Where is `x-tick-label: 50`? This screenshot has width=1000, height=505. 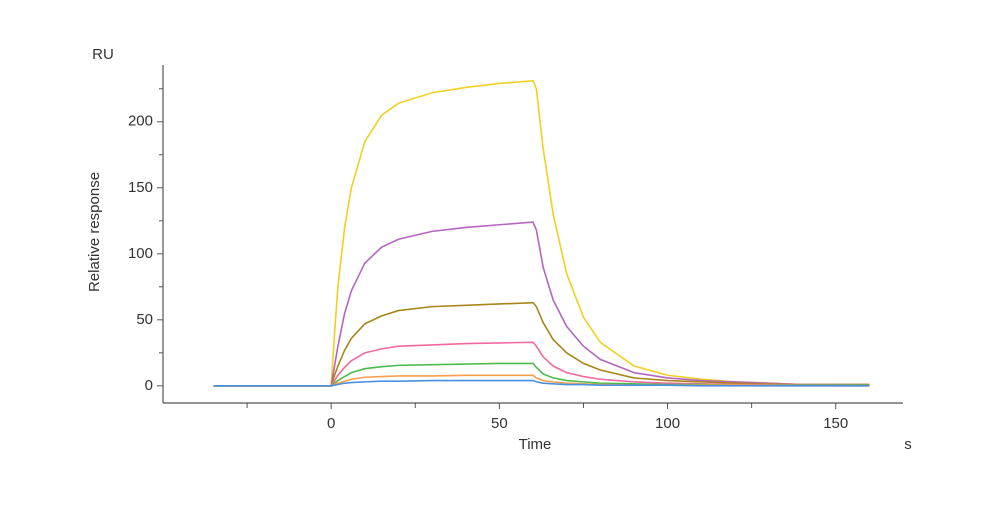 x-tick-label: 50 is located at coordinates (499, 423).